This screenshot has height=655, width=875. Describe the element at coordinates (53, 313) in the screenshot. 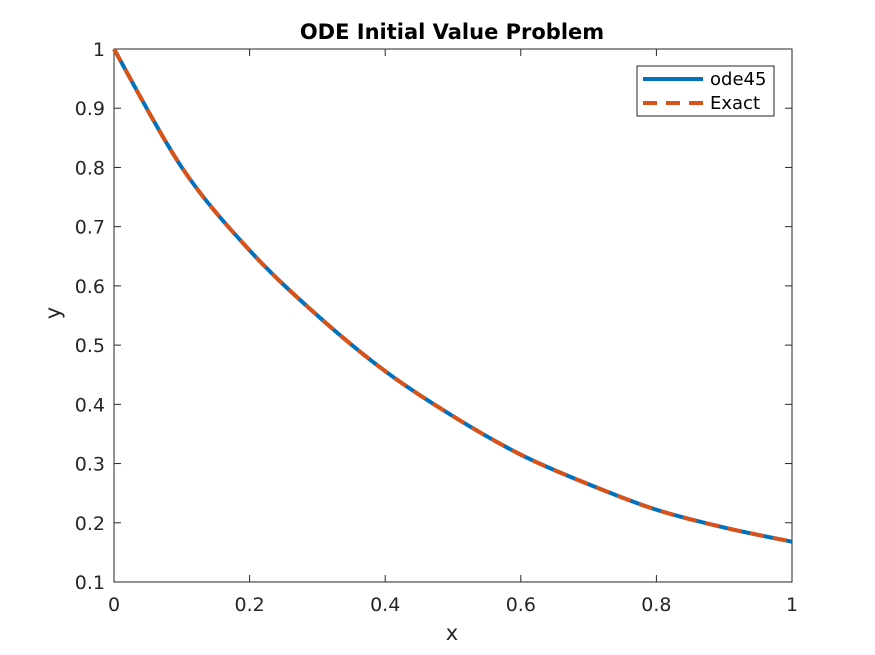

I see `y-axis-label: y` at that location.